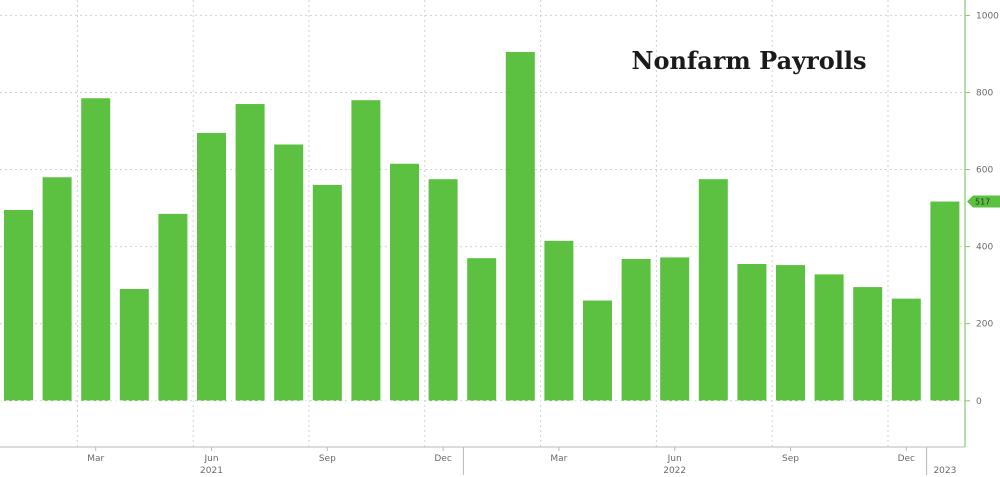 The width and height of the screenshot is (1000, 477). What do you see at coordinates (674, 471) in the screenshot?
I see `x-year-label: 2022` at bounding box center [674, 471].